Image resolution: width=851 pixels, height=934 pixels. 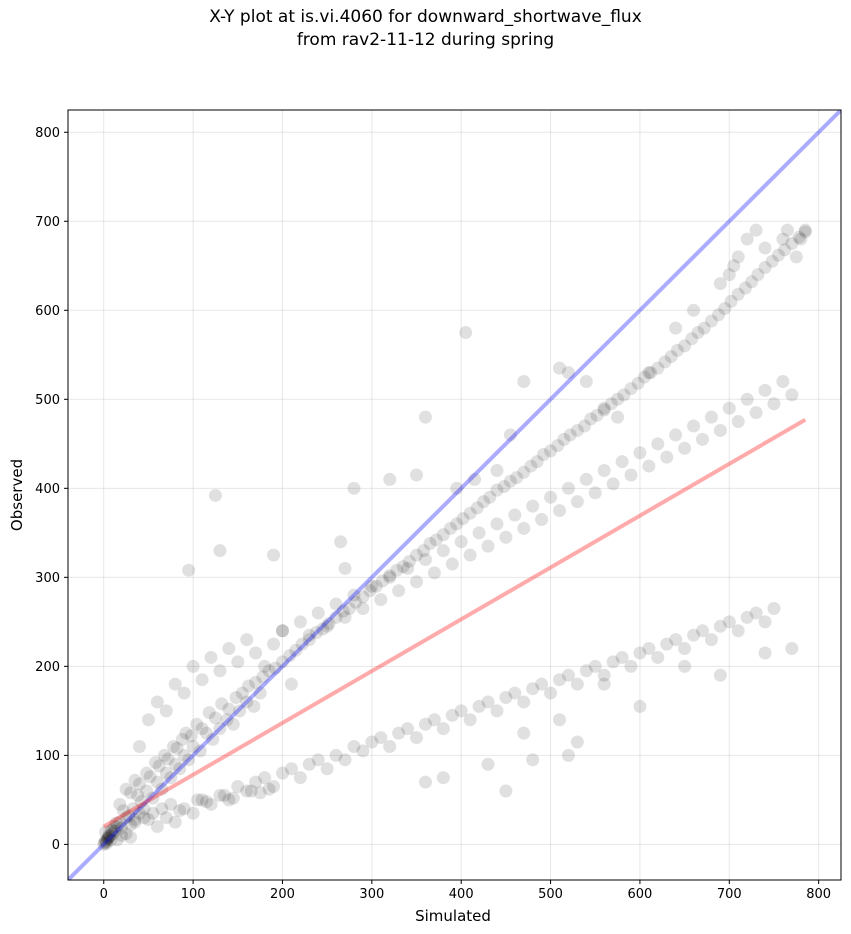 What do you see at coordinates (550, 894) in the screenshot?
I see `x-tick-label: 500` at bounding box center [550, 894].